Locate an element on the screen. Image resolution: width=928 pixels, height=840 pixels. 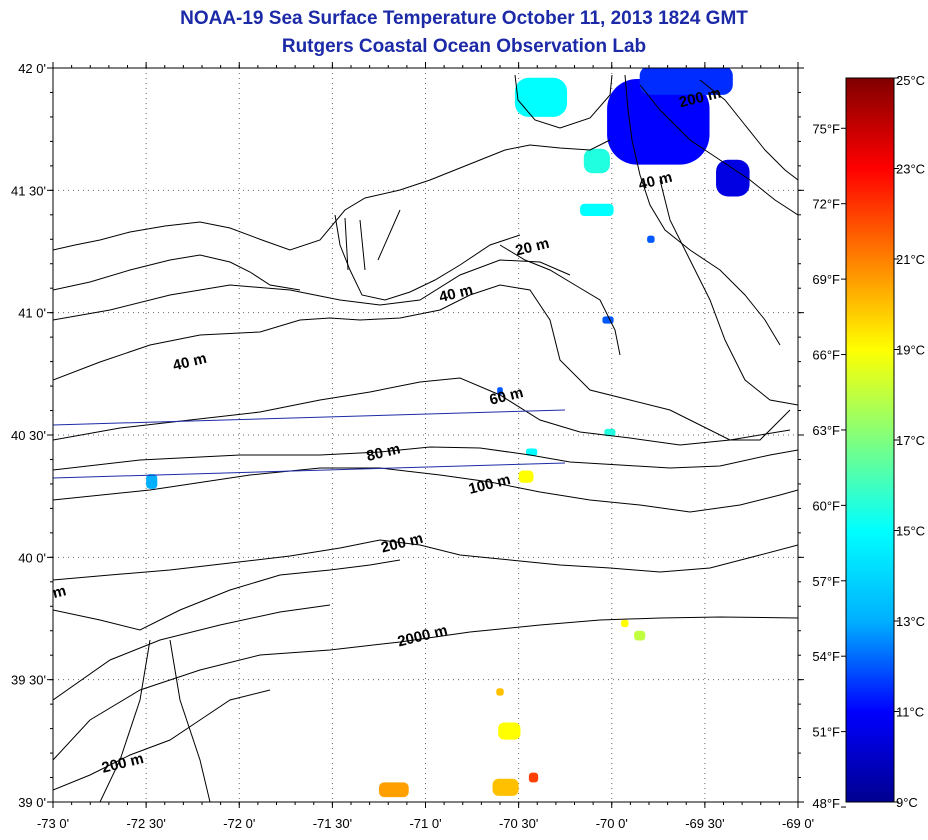
colorbar-f-label-7: 54°F is located at coordinates (826, 656).